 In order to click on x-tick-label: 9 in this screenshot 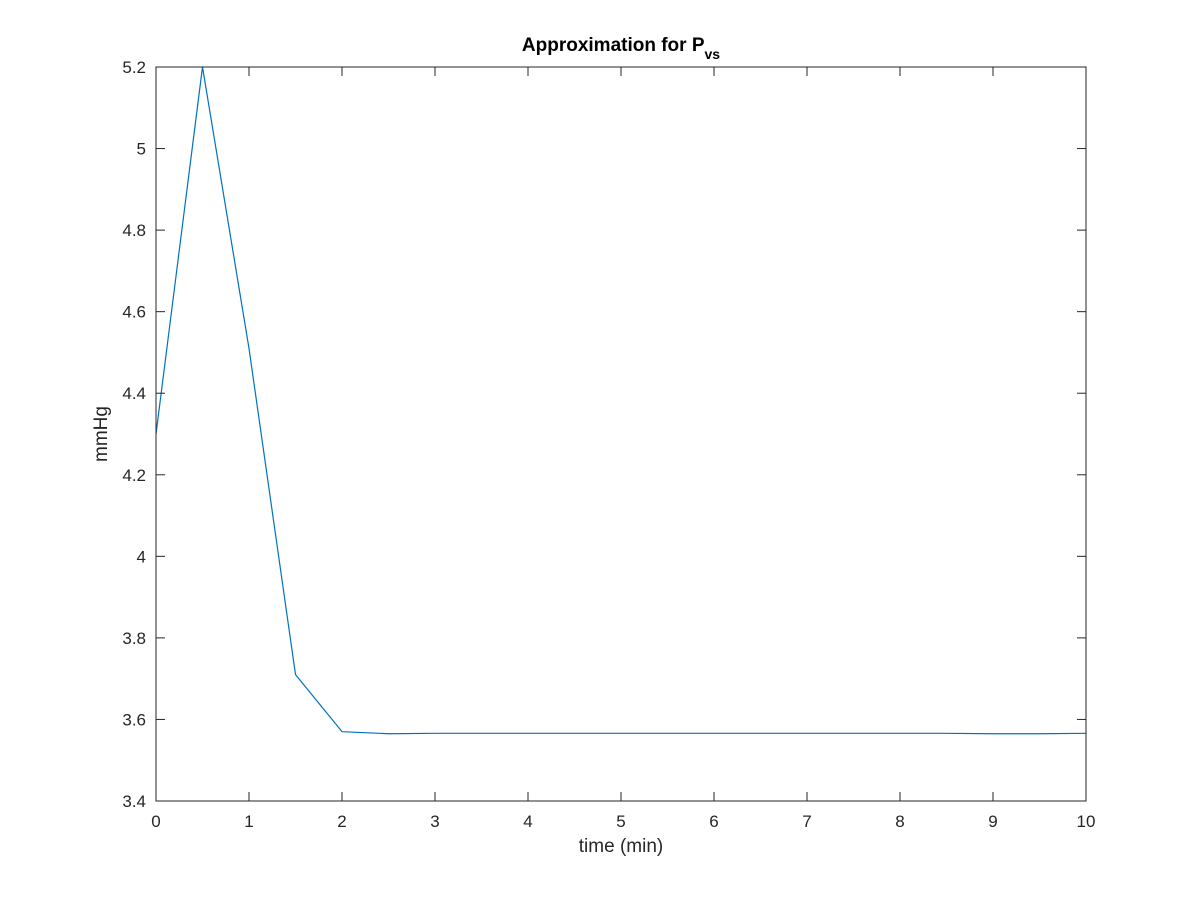, I will do `click(992, 821)`.